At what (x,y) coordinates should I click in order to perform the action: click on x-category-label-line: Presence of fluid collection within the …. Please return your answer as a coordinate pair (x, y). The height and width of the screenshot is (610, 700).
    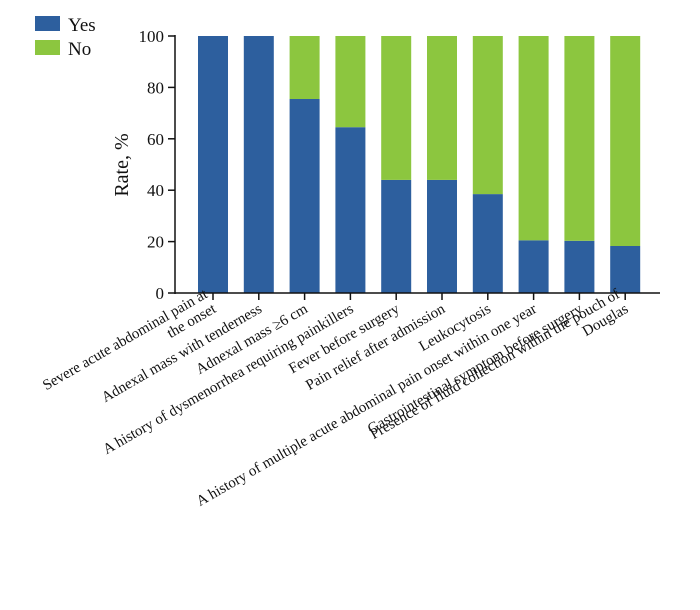
    Looking at the image, I should click on (495, 364).